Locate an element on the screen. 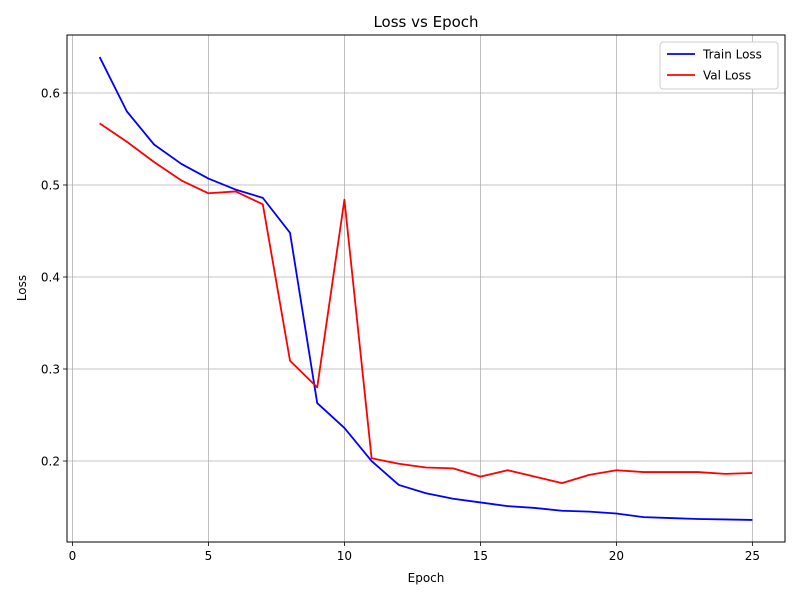 This screenshot has height=604, width=800. y-tick-label: 0.4 is located at coordinates (50, 277).